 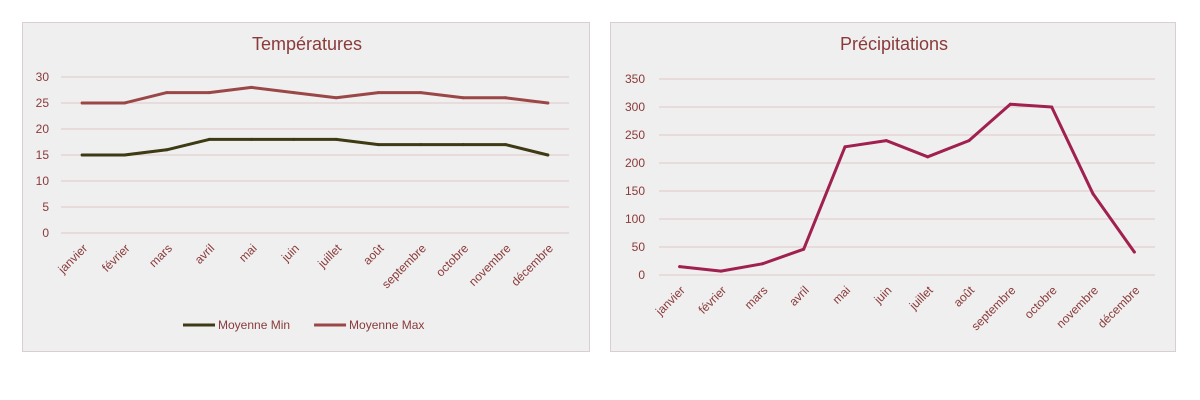 What do you see at coordinates (635, 191) in the screenshot?
I see `y-tick-label: 150` at bounding box center [635, 191].